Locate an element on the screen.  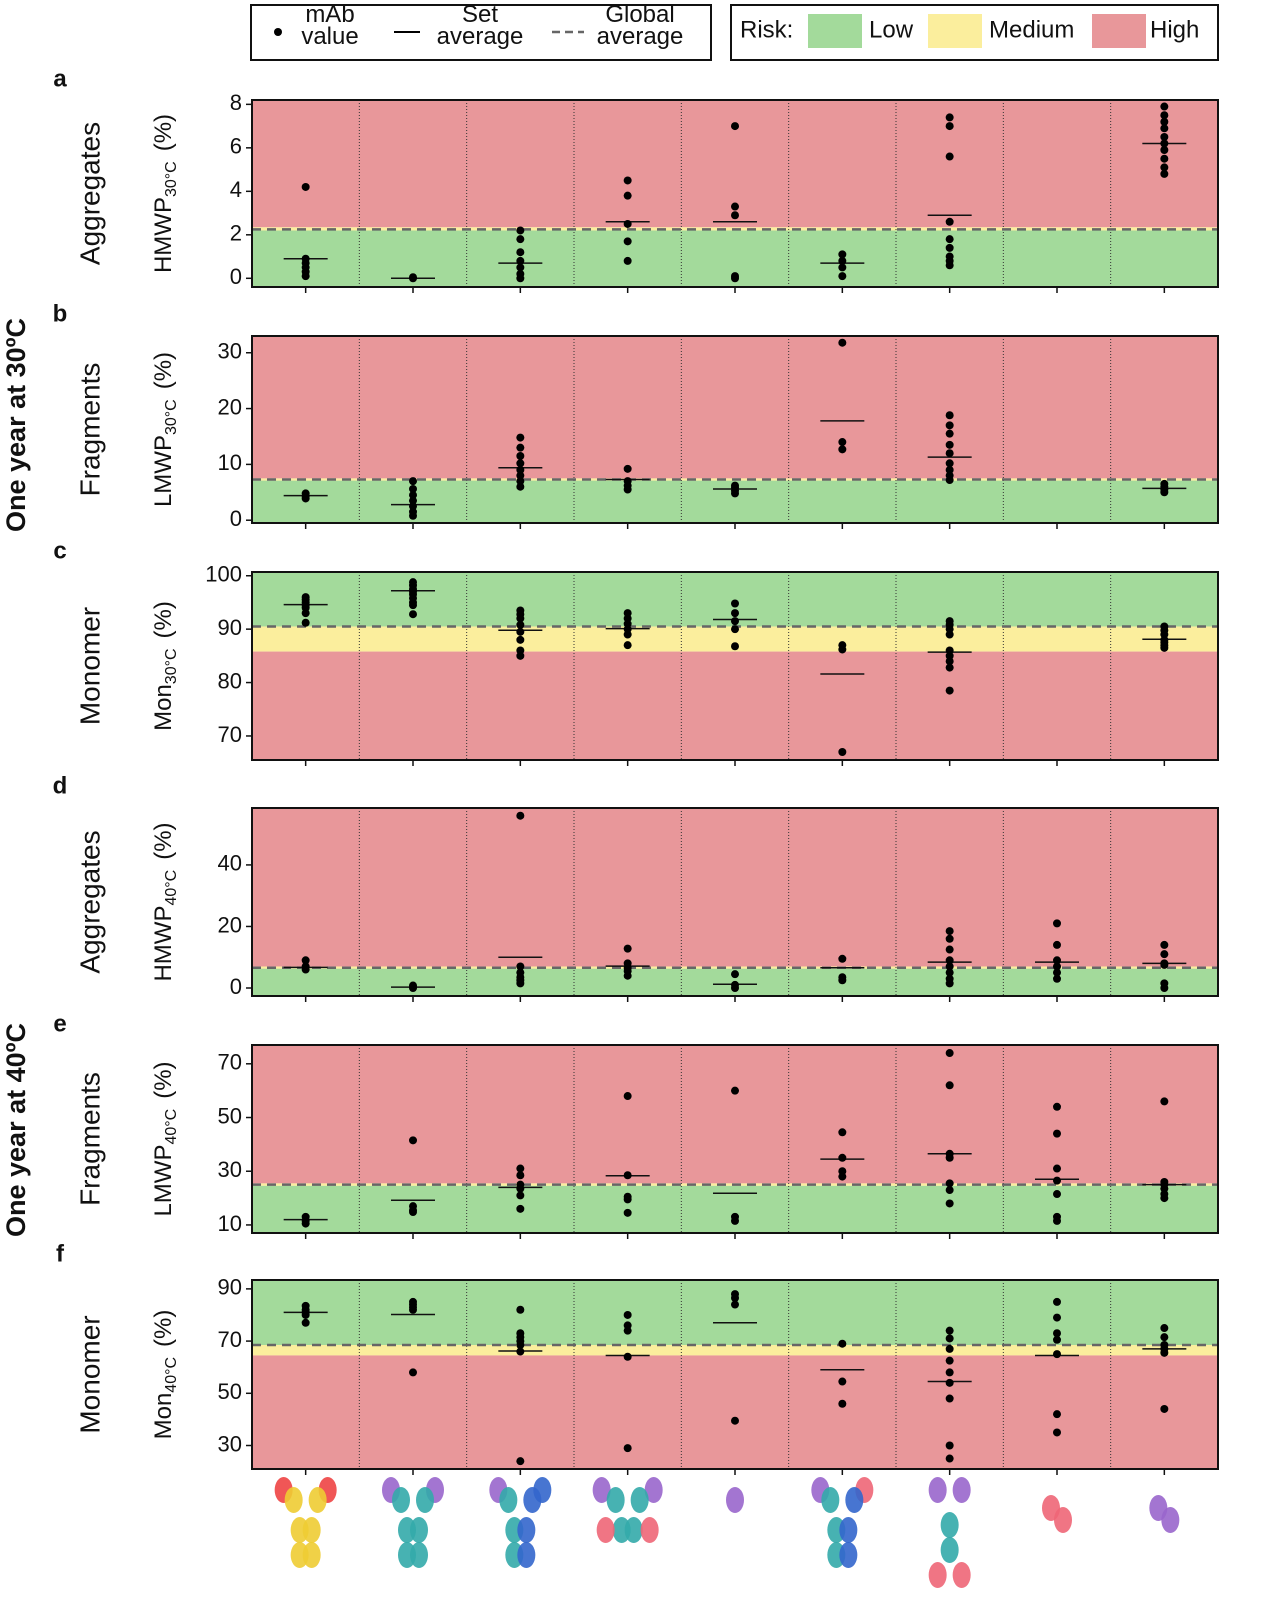
panel-letter: b is located at coordinates (60, 313).